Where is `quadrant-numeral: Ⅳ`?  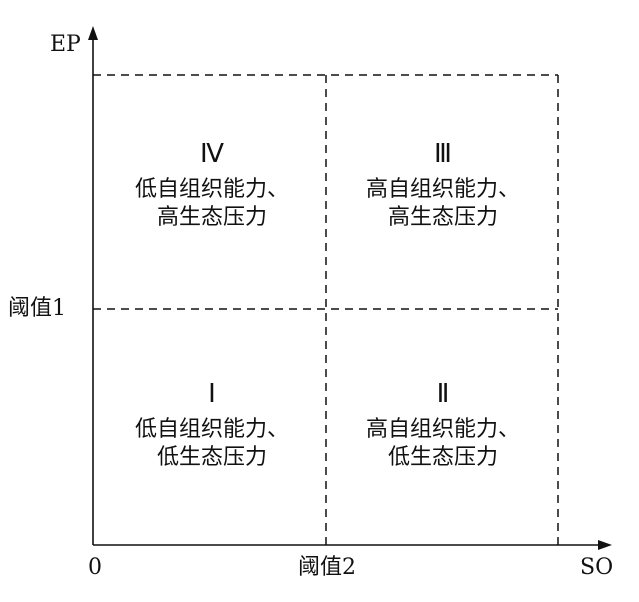 quadrant-numeral: Ⅳ is located at coordinates (211, 153).